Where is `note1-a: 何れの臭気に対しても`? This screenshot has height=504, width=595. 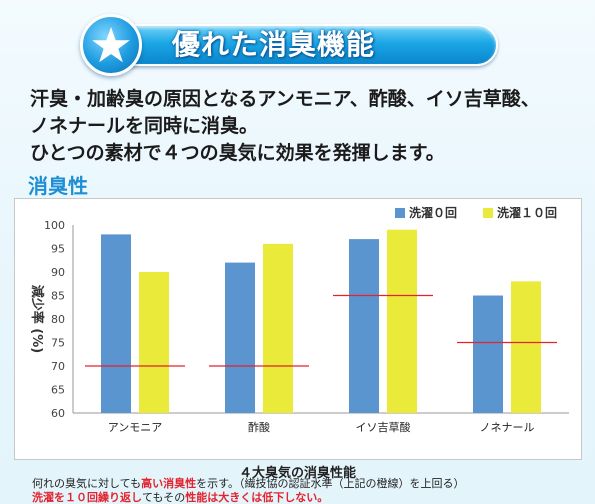
note1-a: 何れの臭気に対しても is located at coordinates (87, 483).